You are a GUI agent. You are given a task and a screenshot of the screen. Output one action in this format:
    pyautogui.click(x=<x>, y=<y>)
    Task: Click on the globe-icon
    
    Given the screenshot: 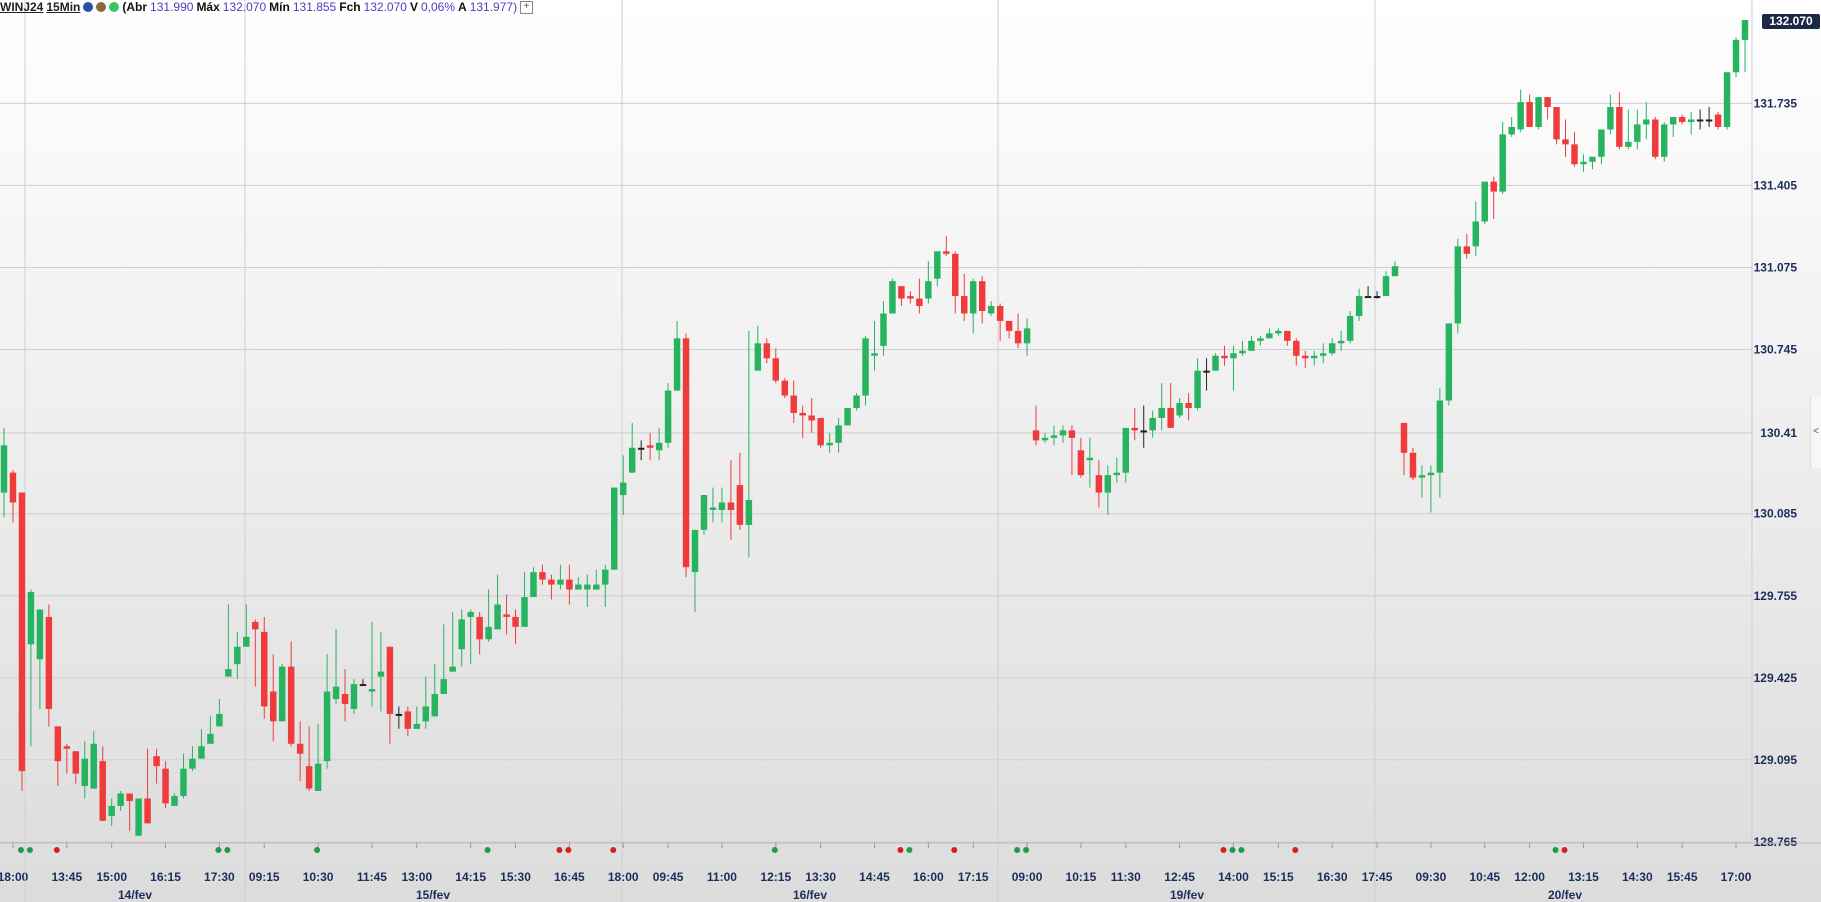 What is the action you would take?
    pyautogui.click(x=88, y=7)
    